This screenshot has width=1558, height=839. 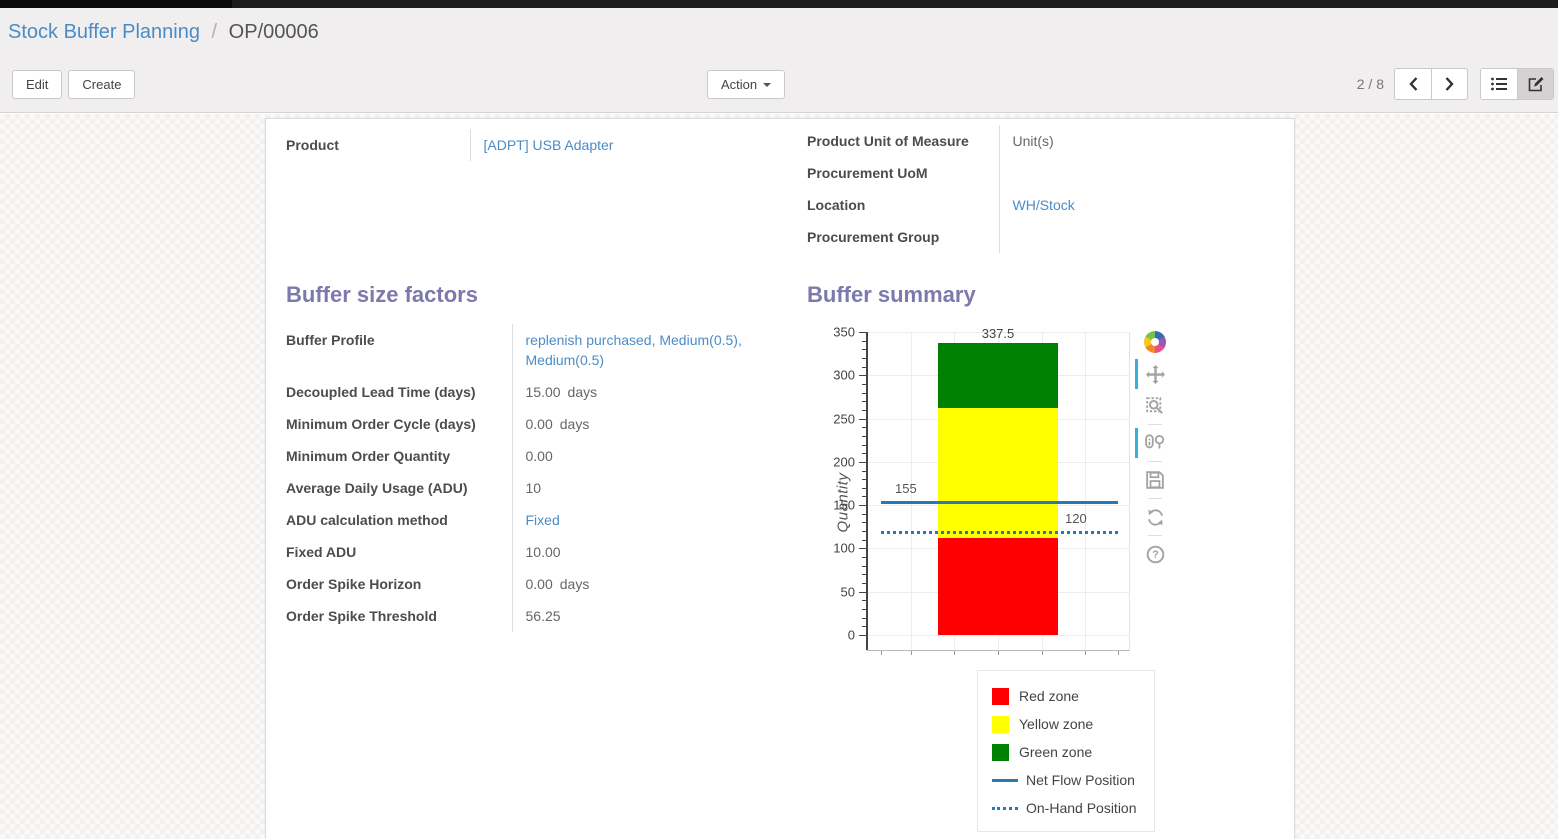 What do you see at coordinates (399, 552) in the screenshot?
I see `field-label: Fixed ADU` at bounding box center [399, 552].